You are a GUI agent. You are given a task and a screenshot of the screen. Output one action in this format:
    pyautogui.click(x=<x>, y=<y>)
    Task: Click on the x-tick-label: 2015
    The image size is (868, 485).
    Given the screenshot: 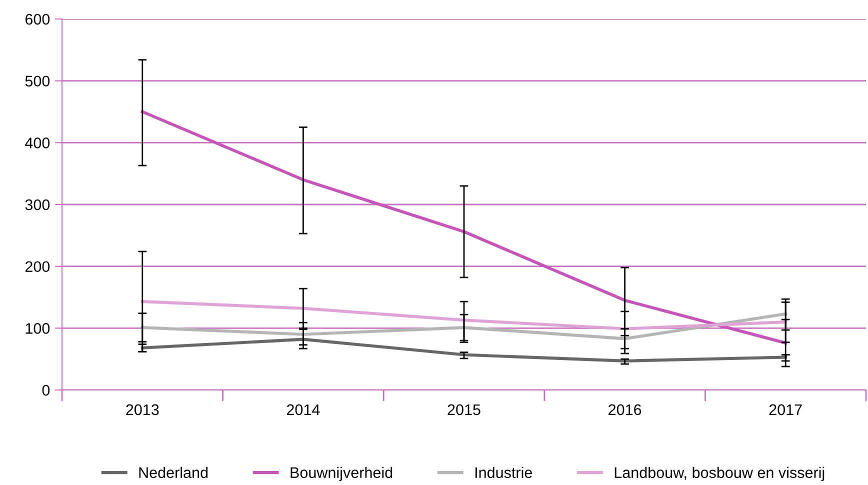 What is the action you would take?
    pyautogui.click(x=464, y=410)
    